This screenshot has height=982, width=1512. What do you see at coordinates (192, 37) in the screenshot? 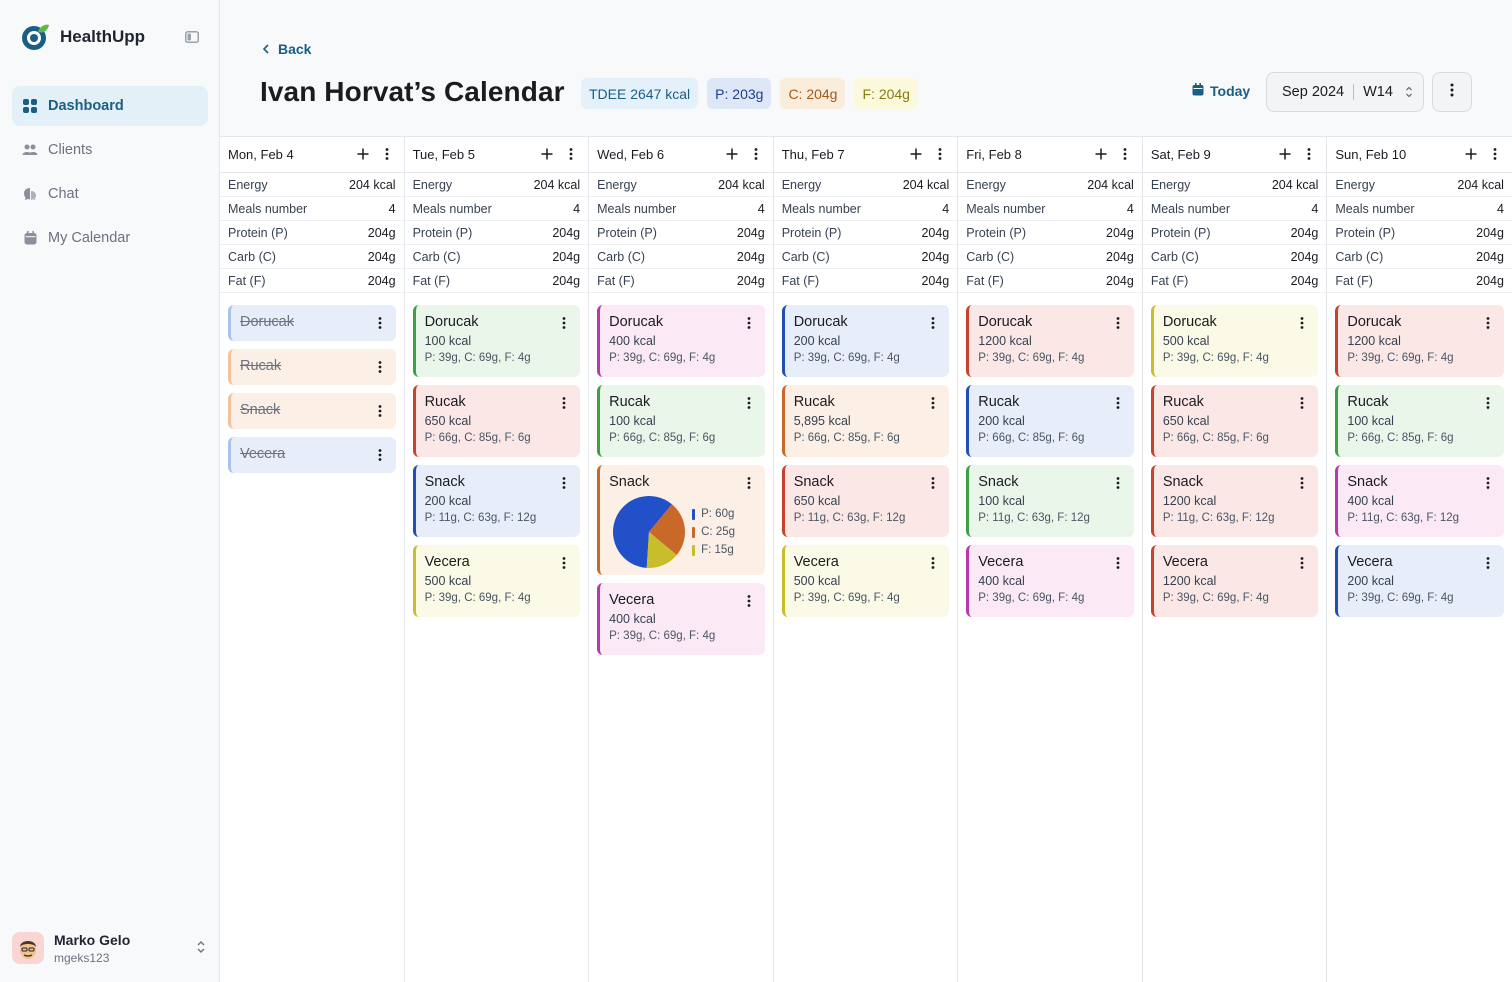
I see `collapse-sidebar-icon` at bounding box center [192, 37].